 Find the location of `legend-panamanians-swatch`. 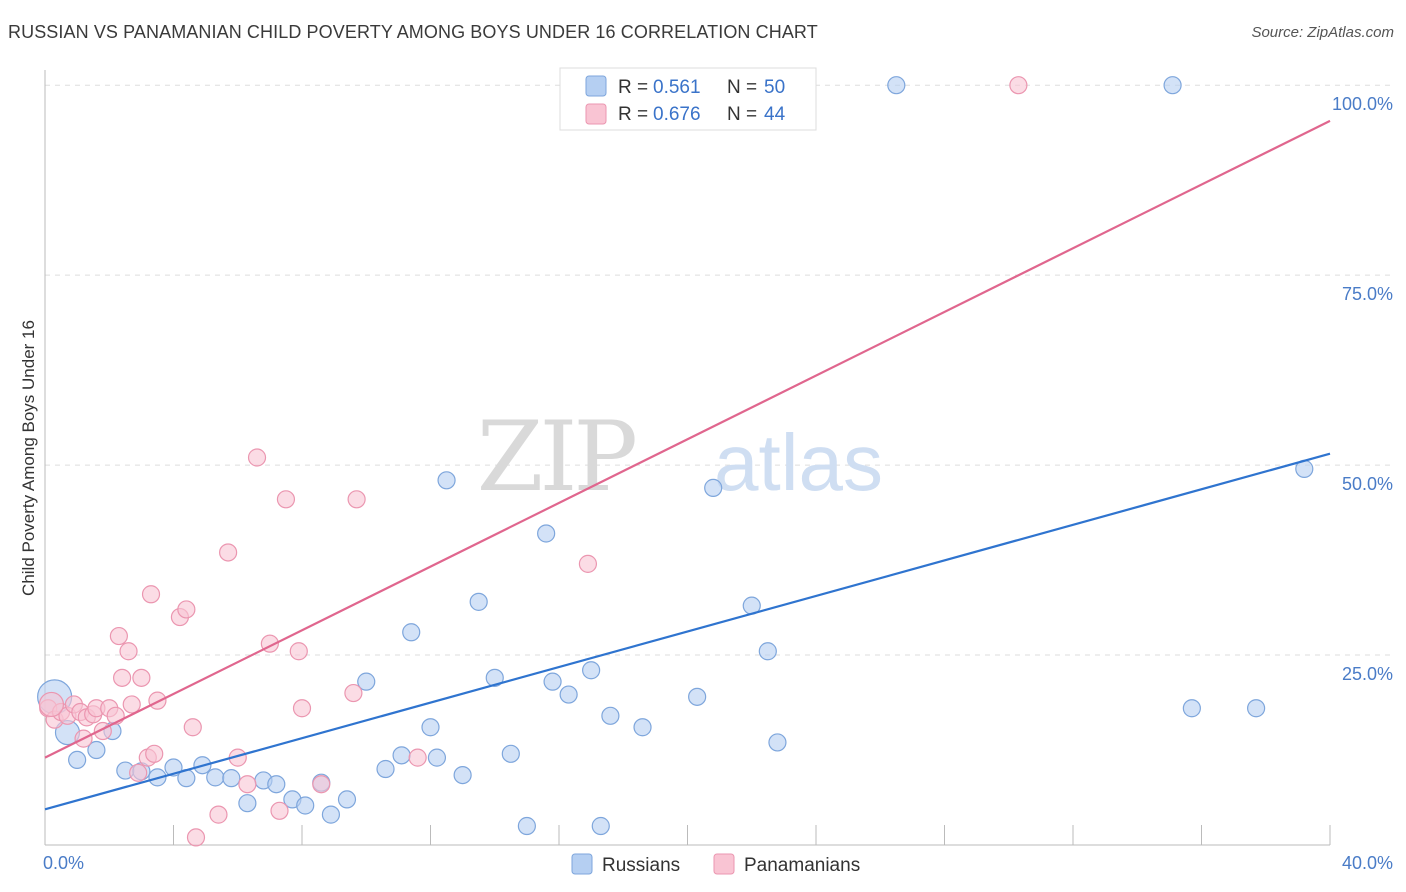

legend-panamanians-swatch is located at coordinates (596, 114).